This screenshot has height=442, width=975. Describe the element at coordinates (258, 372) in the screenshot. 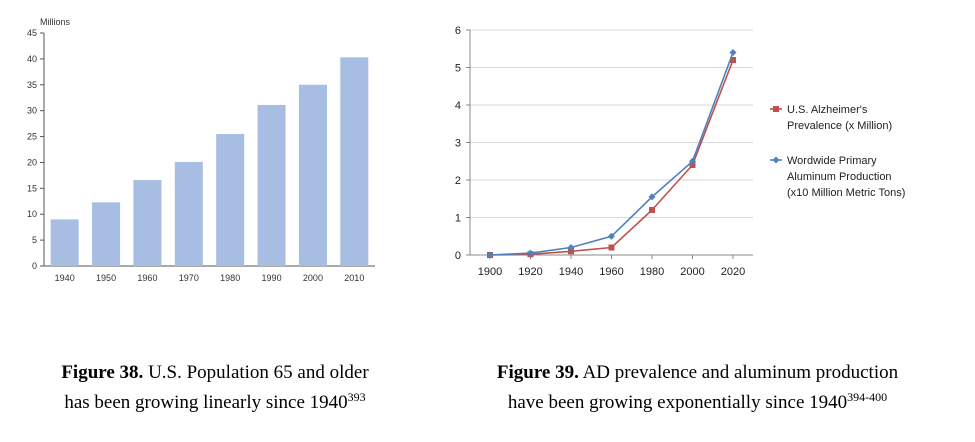

I see `figure-38-caption-text1: U.S. Population 65 and older` at that location.